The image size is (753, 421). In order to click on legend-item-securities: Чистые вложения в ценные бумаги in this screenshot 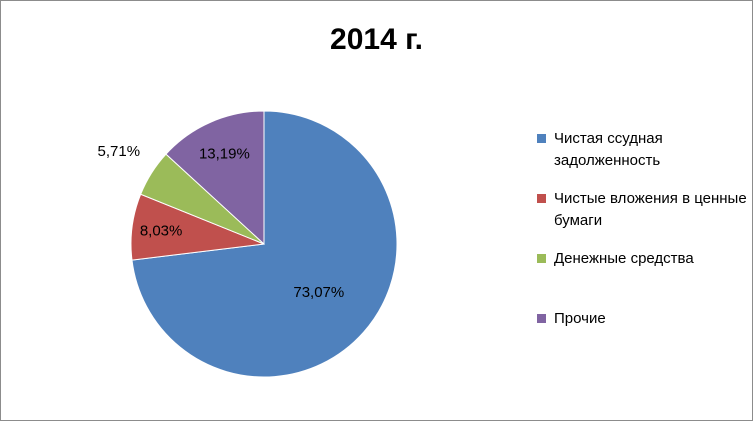, I will do `click(642, 210)`.